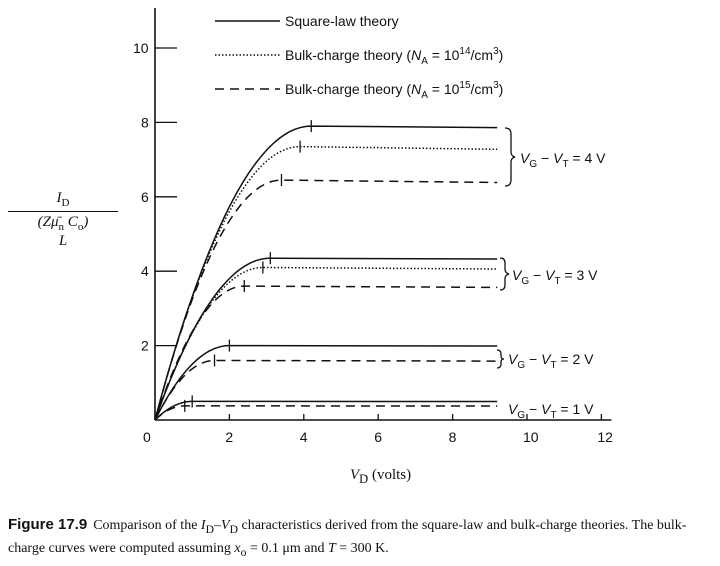 Image resolution: width=720 pixels, height=566 pixels. I want to click on x-tick-label: 6, so click(378, 437).